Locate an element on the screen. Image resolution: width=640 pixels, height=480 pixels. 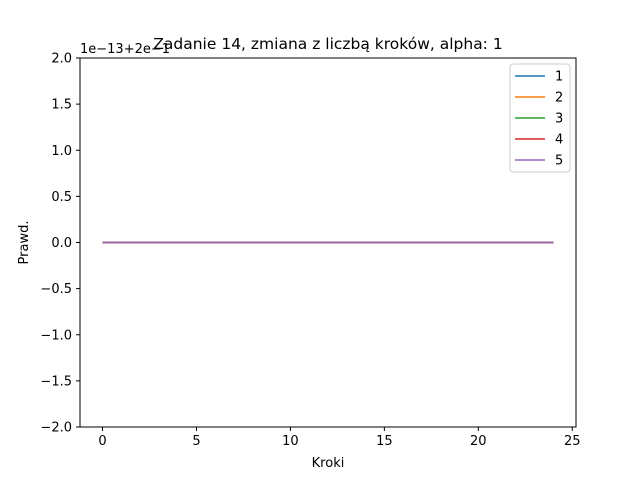
x-tick-label: 0 is located at coordinates (102, 441).